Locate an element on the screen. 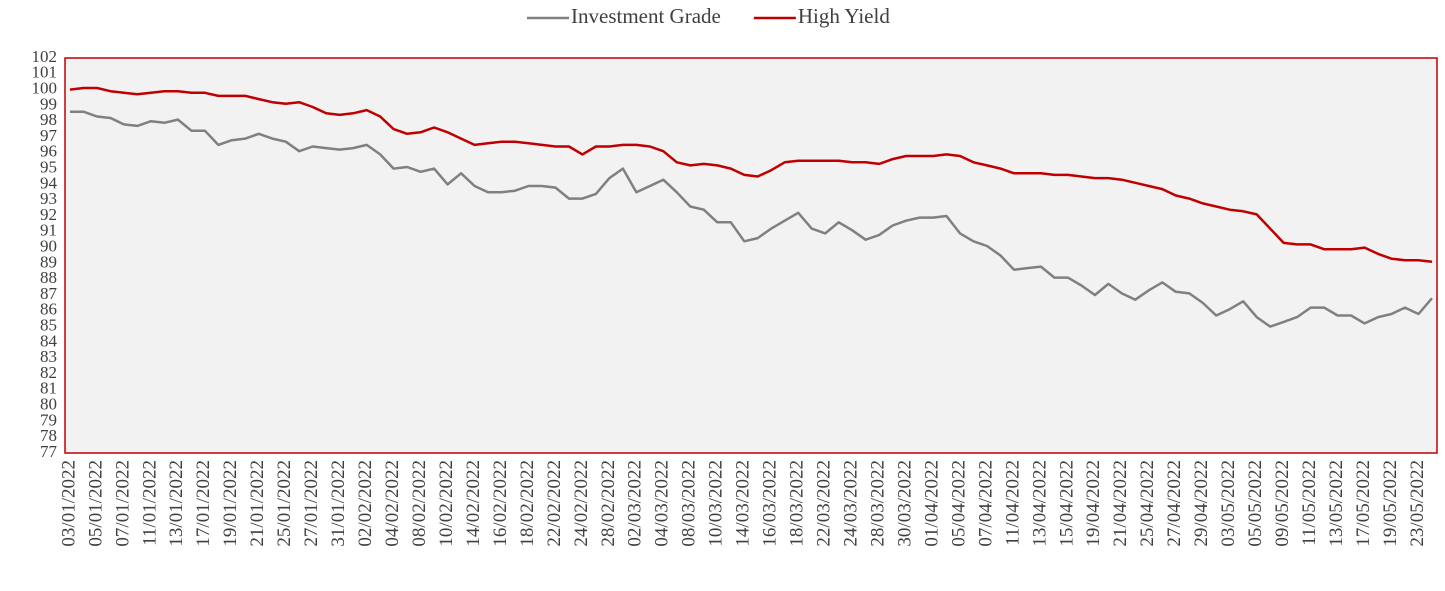 Image resolution: width=1445 pixels, height=591 pixels. x-tick-label: 18/03/2022 is located at coordinates (797, 503).